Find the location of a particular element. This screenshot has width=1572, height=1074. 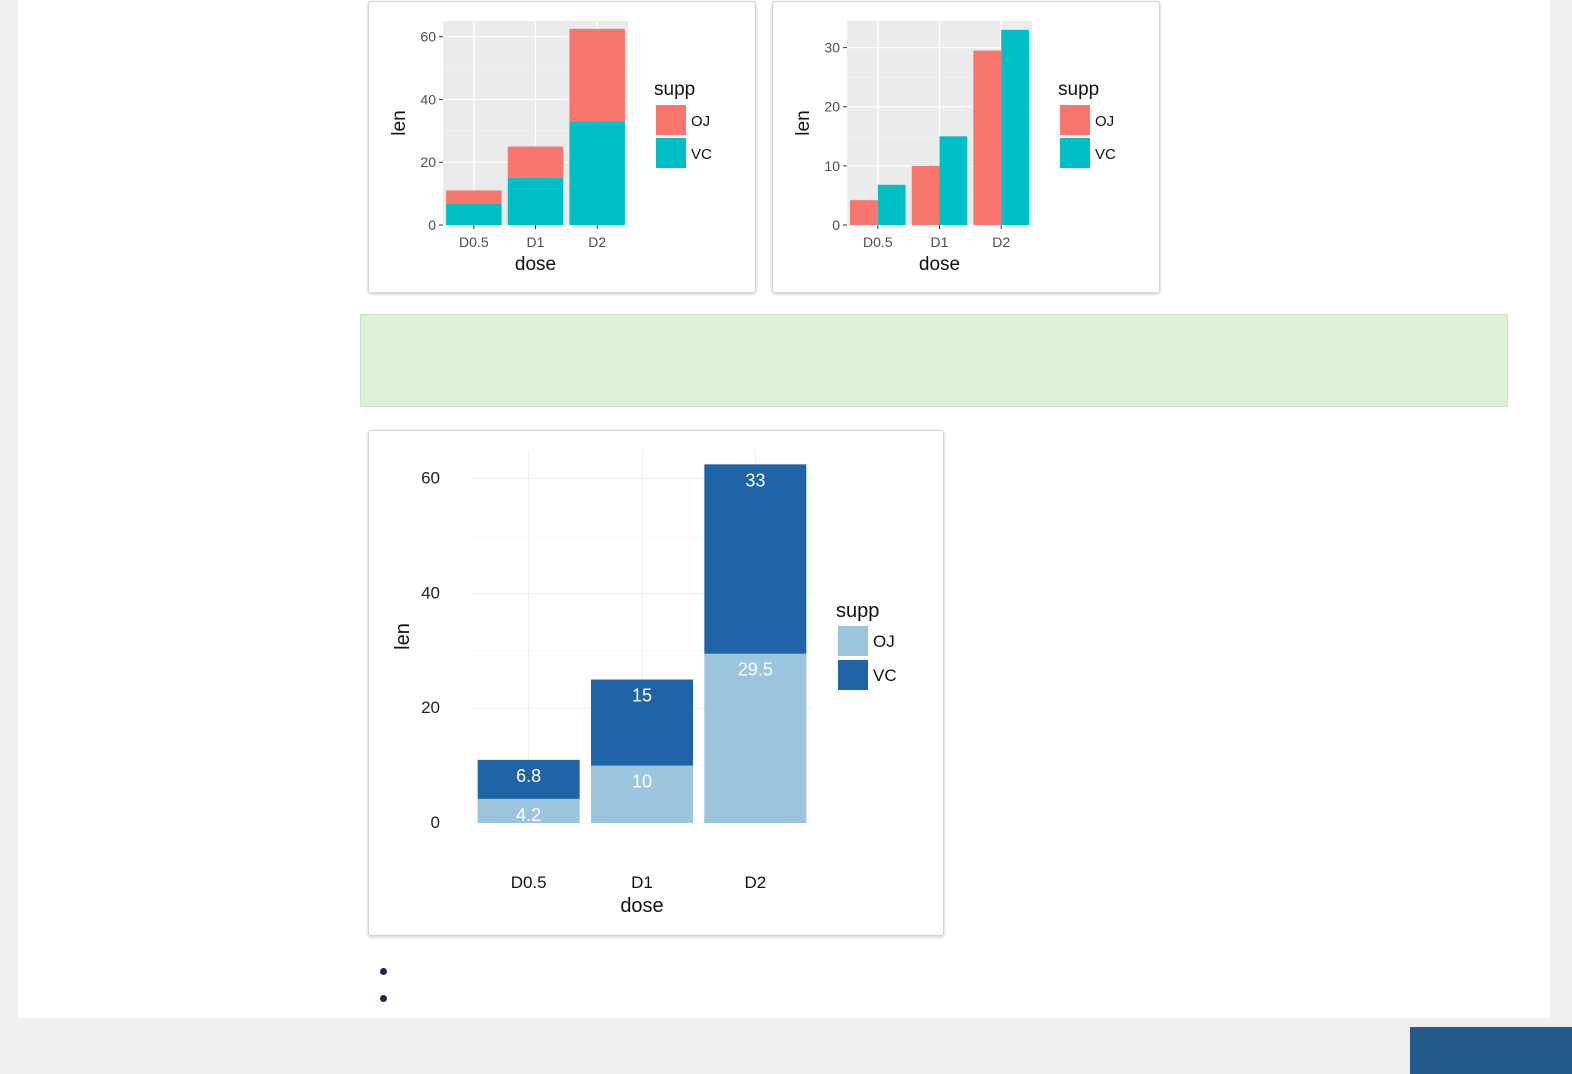

dodged-bar-chart-figure: 0 10 20 30 D0.5 D1 D2 dose len supp OJ VC is located at coordinates (966, 147).